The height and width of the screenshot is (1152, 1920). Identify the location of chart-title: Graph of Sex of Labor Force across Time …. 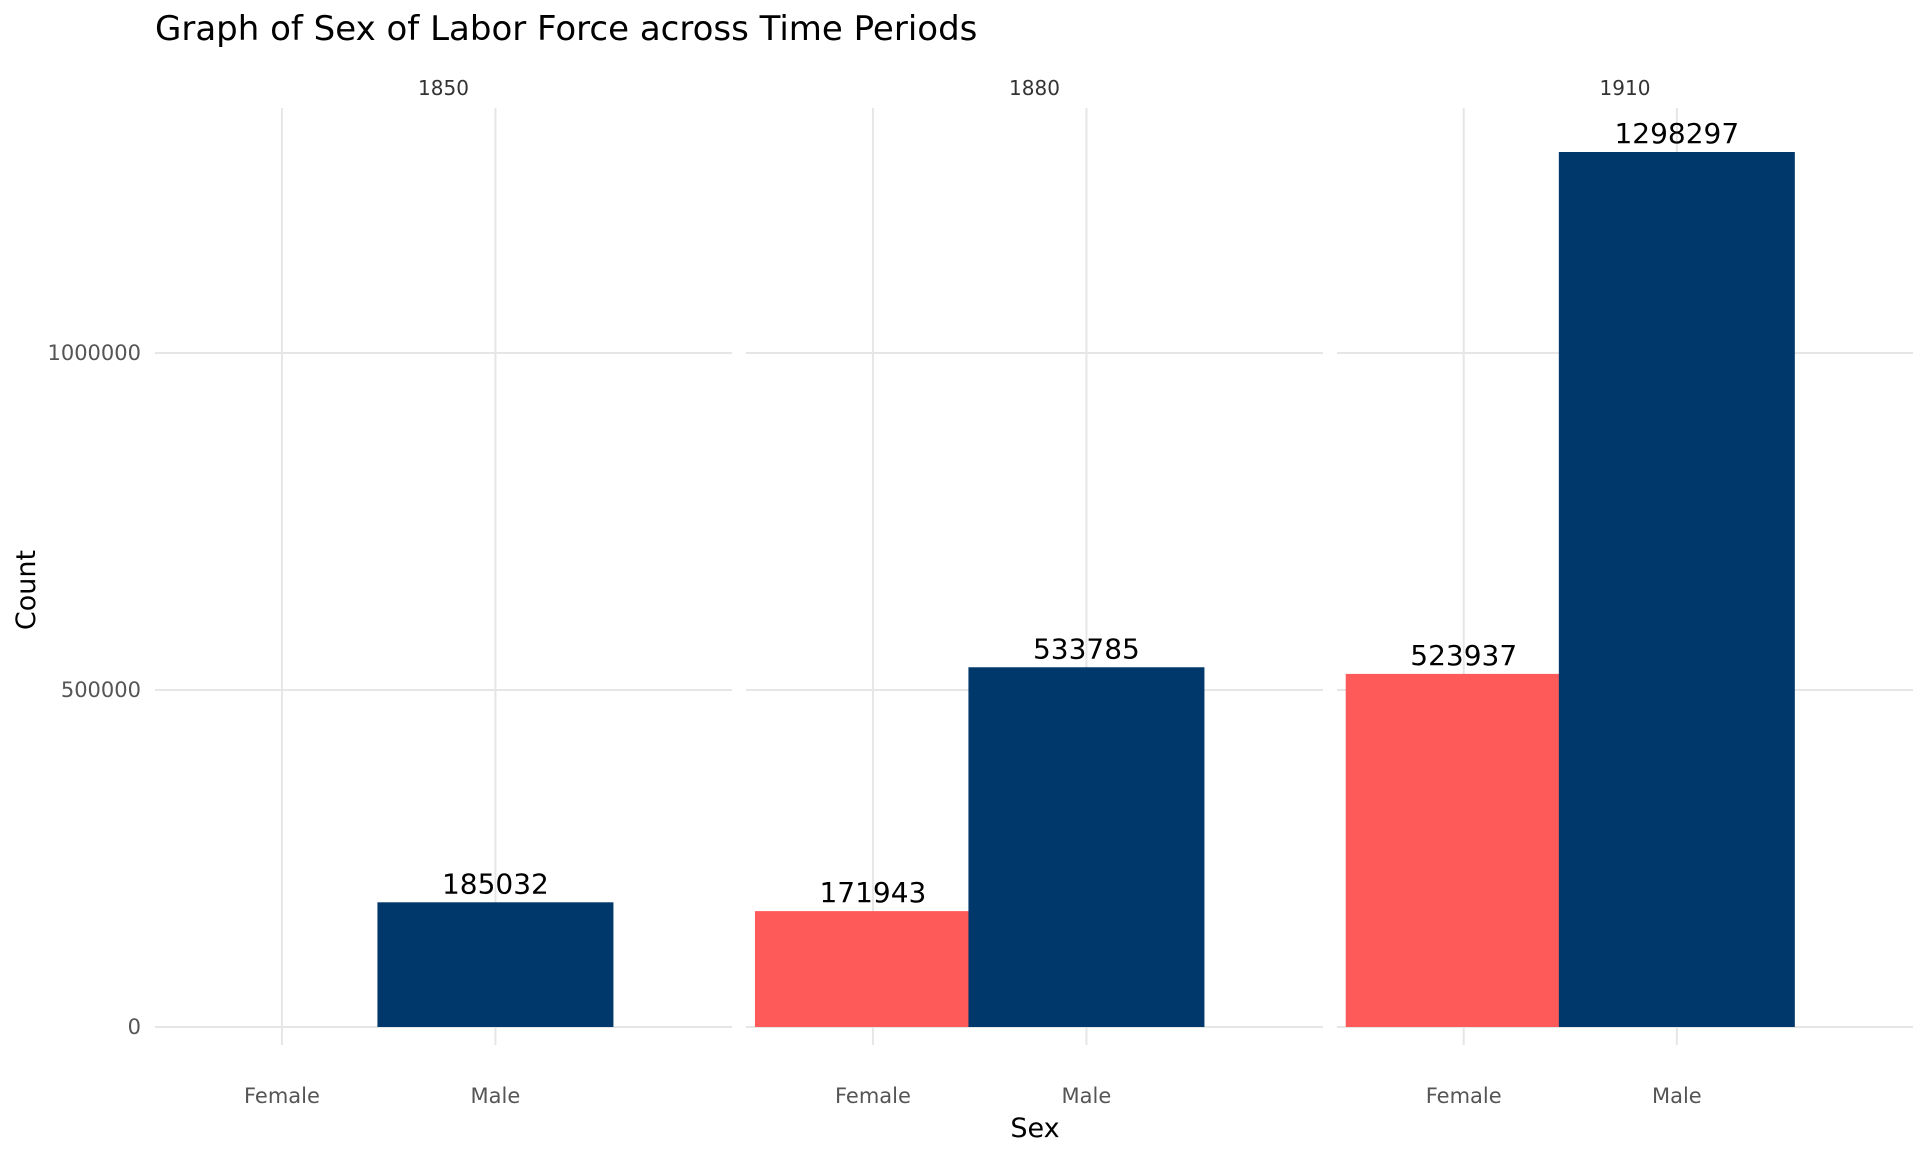
(566, 29).